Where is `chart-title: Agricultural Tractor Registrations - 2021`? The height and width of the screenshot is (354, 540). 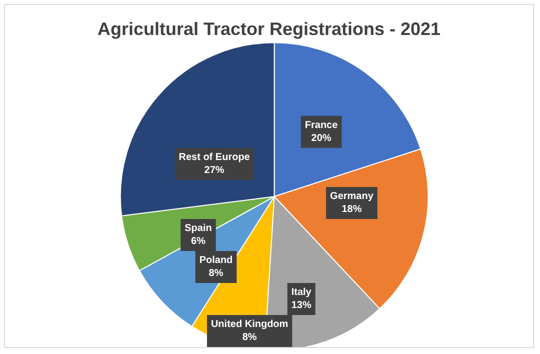
chart-title: Agricultural Tractor Registrations - 2021 is located at coordinates (269, 29).